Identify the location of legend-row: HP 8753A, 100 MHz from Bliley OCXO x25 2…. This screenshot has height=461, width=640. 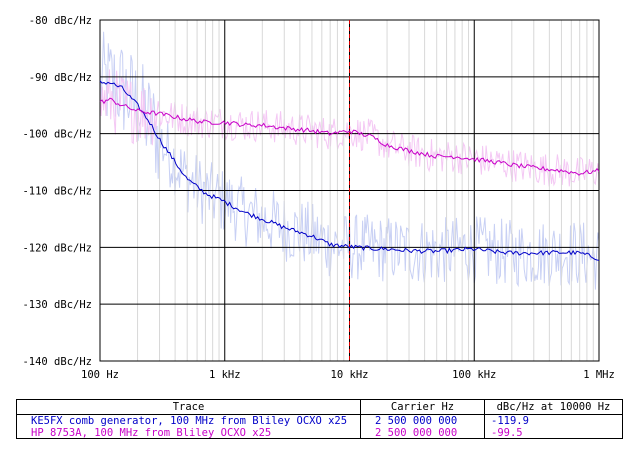
(319, 433).